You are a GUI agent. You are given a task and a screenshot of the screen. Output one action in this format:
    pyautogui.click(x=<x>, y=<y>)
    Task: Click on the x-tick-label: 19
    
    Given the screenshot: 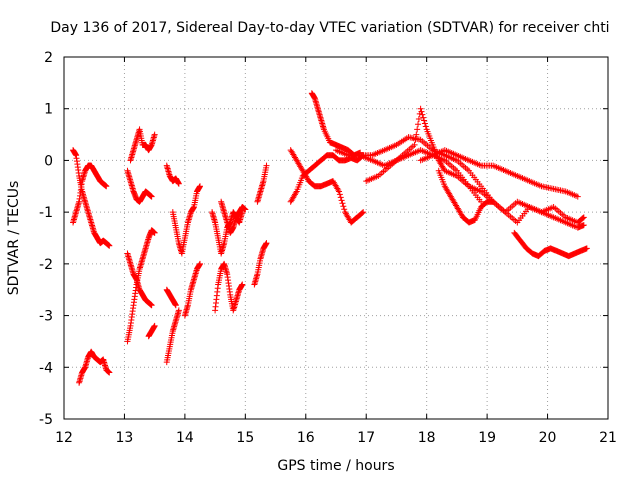 What is the action you would take?
    pyautogui.click(x=487, y=438)
    